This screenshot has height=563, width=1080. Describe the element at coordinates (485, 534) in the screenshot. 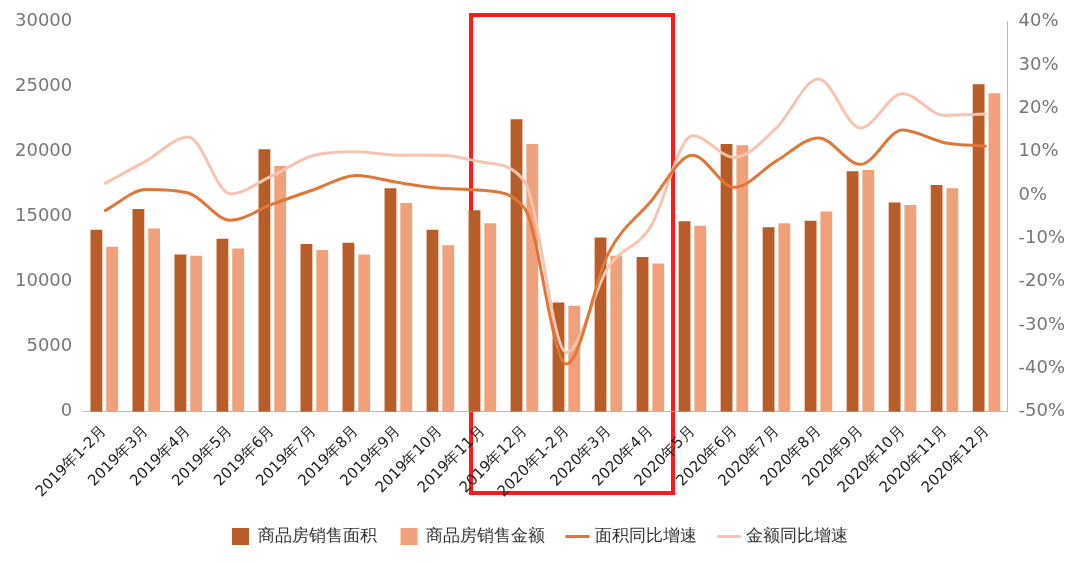

I see `legend-label: 商品房销售金额` at that location.